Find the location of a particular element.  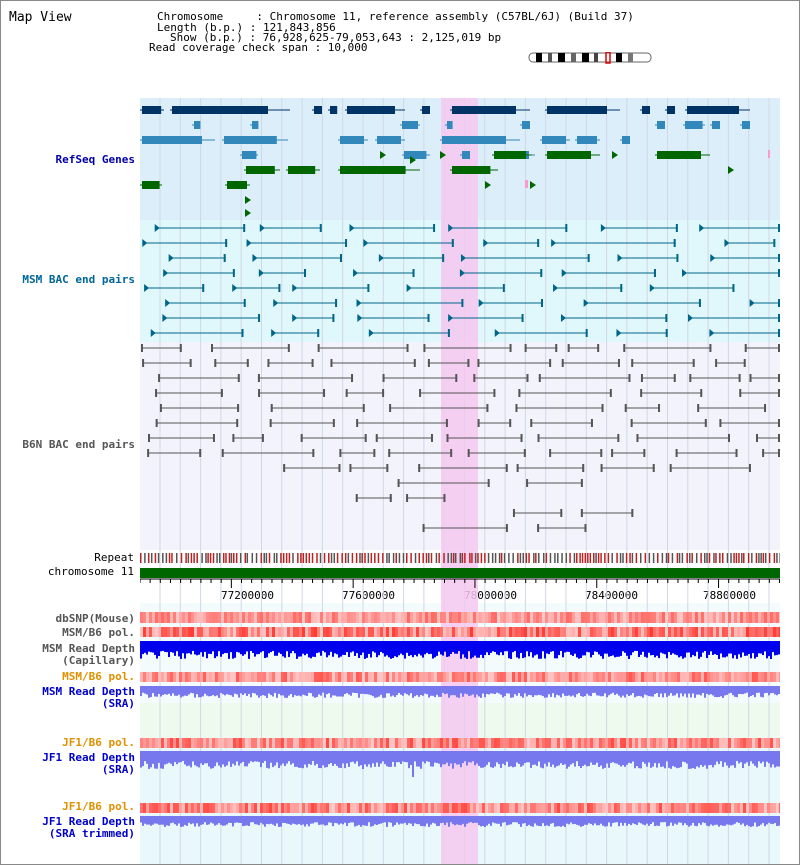

msm-bac-track is located at coordinates (461, 280).